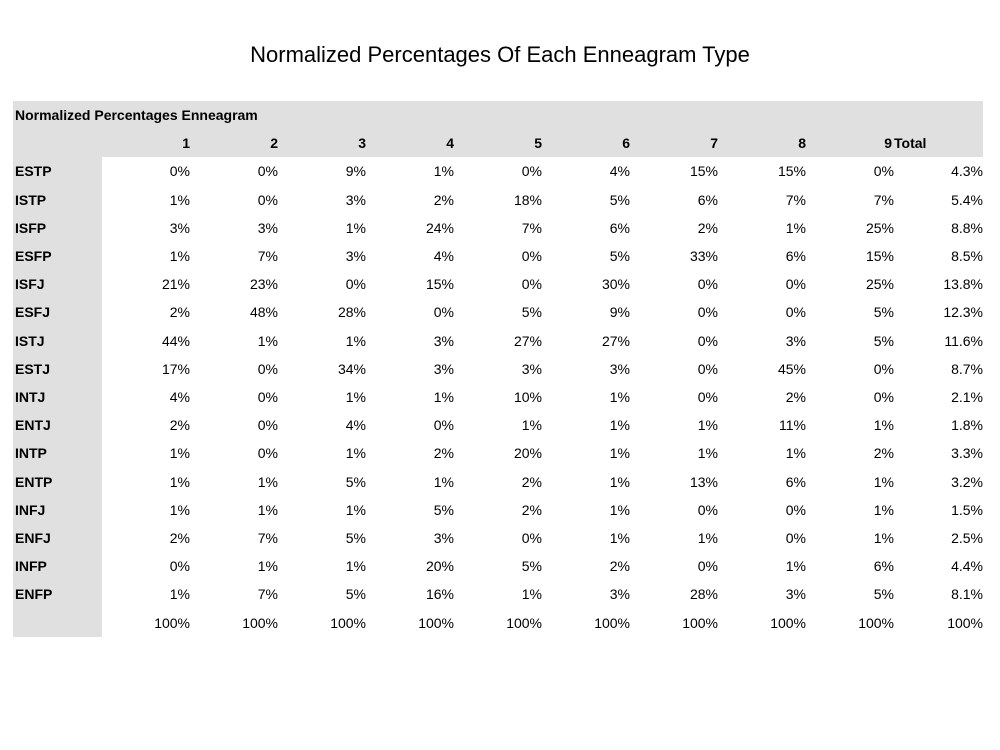  Describe the element at coordinates (674, 594) in the screenshot. I see `cell-value: 28%` at that location.